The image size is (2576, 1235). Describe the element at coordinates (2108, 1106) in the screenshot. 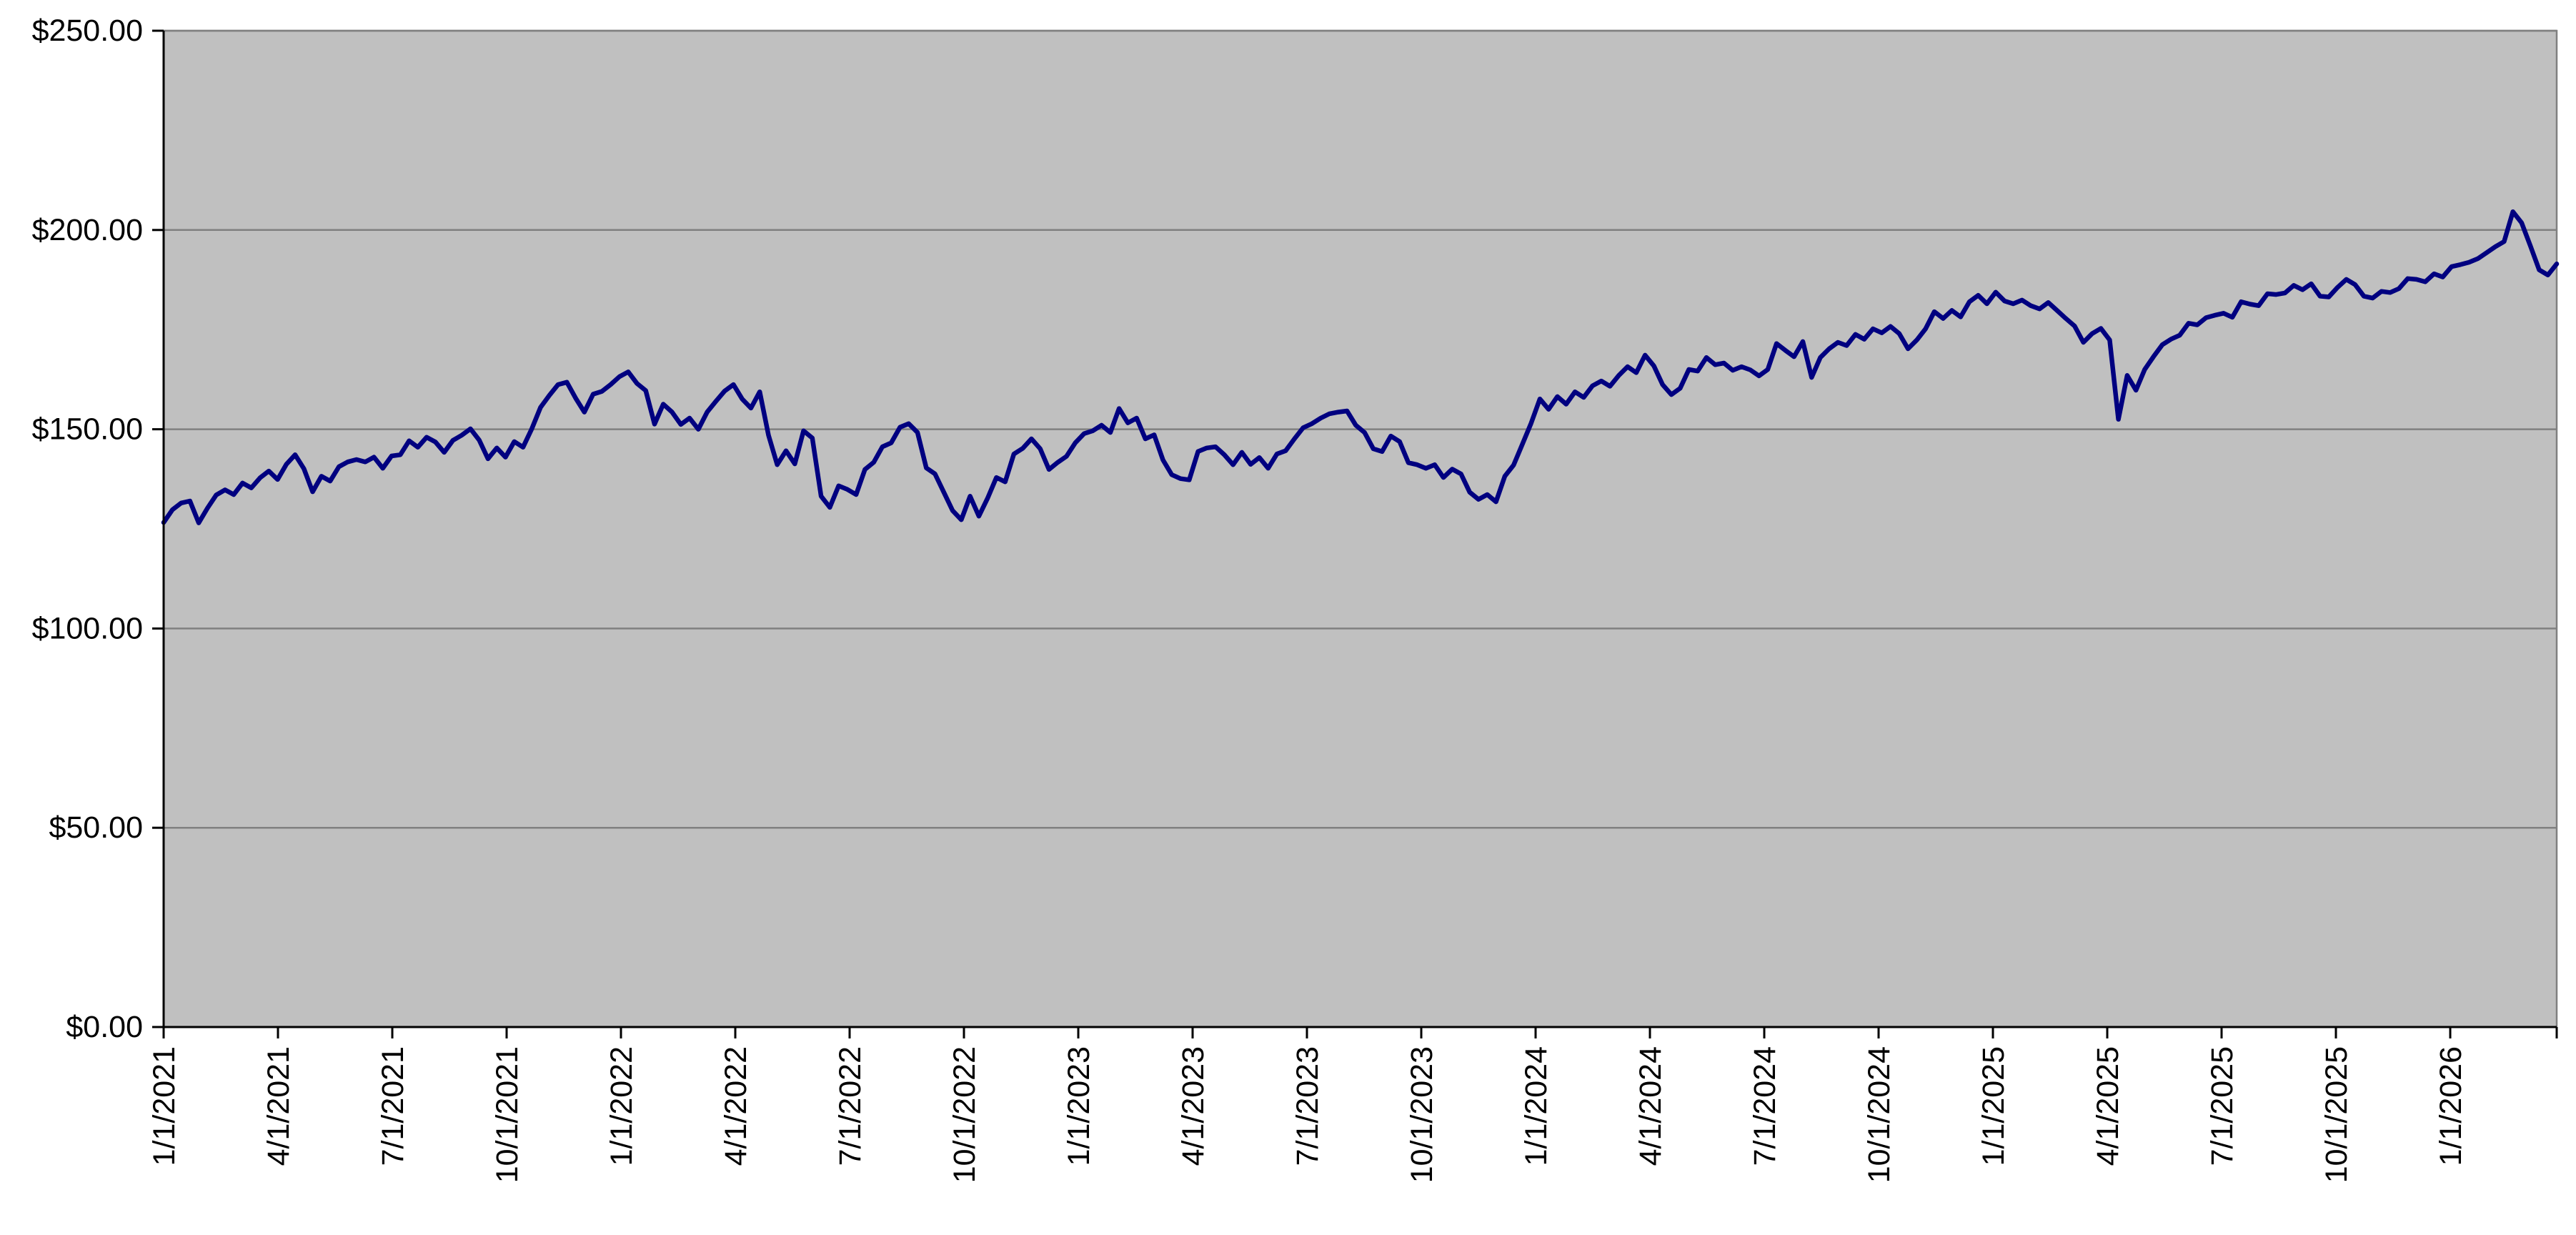

I see `x-axis-label: 4/1/2025` at that location.